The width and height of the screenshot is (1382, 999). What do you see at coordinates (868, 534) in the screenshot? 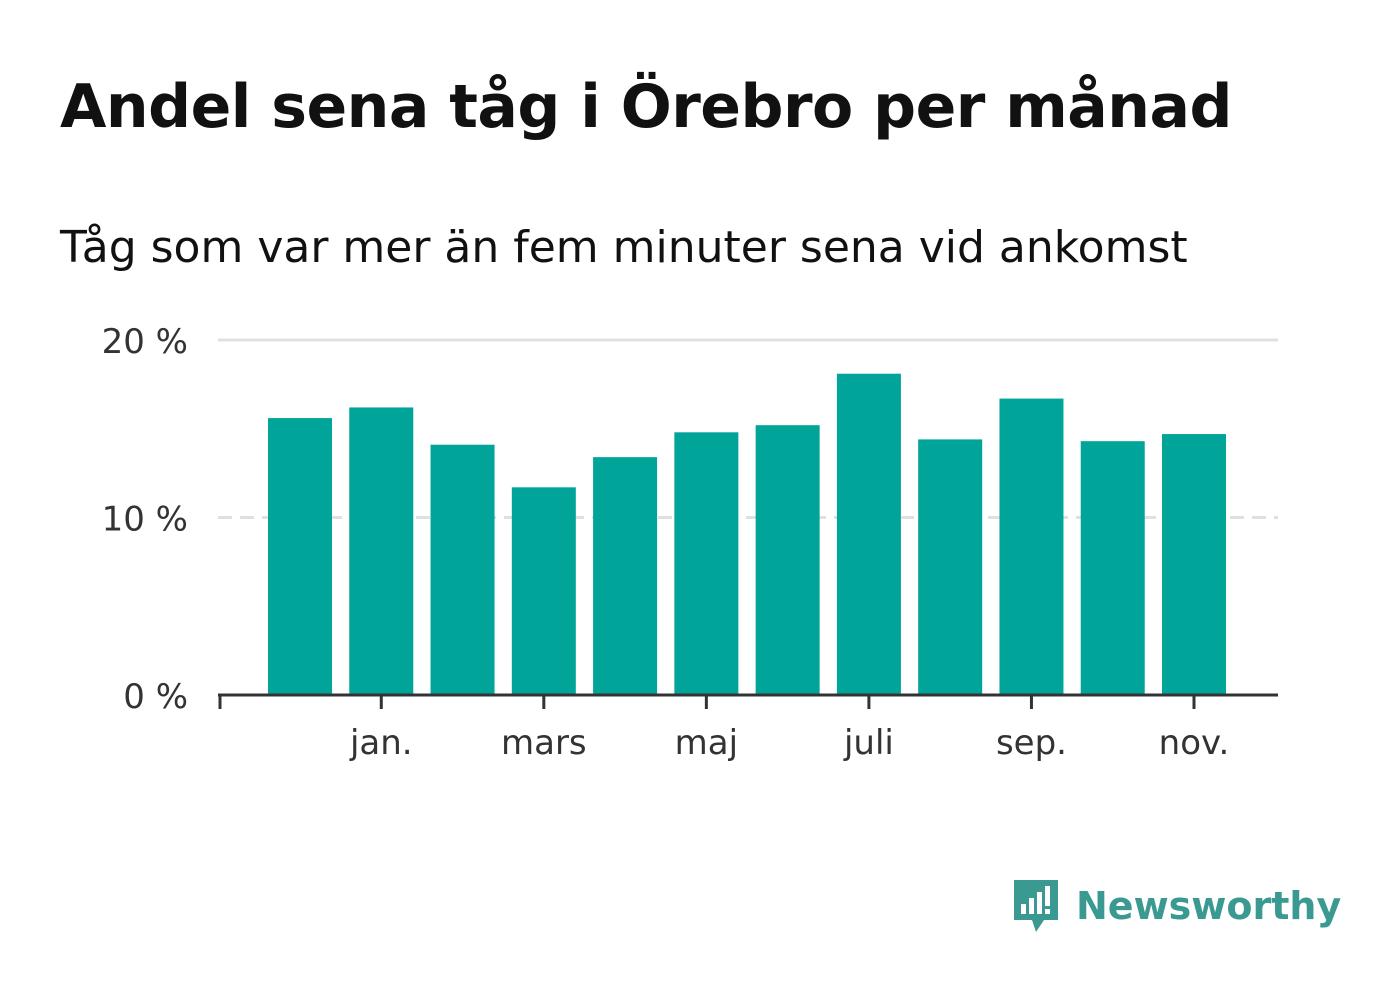
I see `bar-juli` at bounding box center [868, 534].